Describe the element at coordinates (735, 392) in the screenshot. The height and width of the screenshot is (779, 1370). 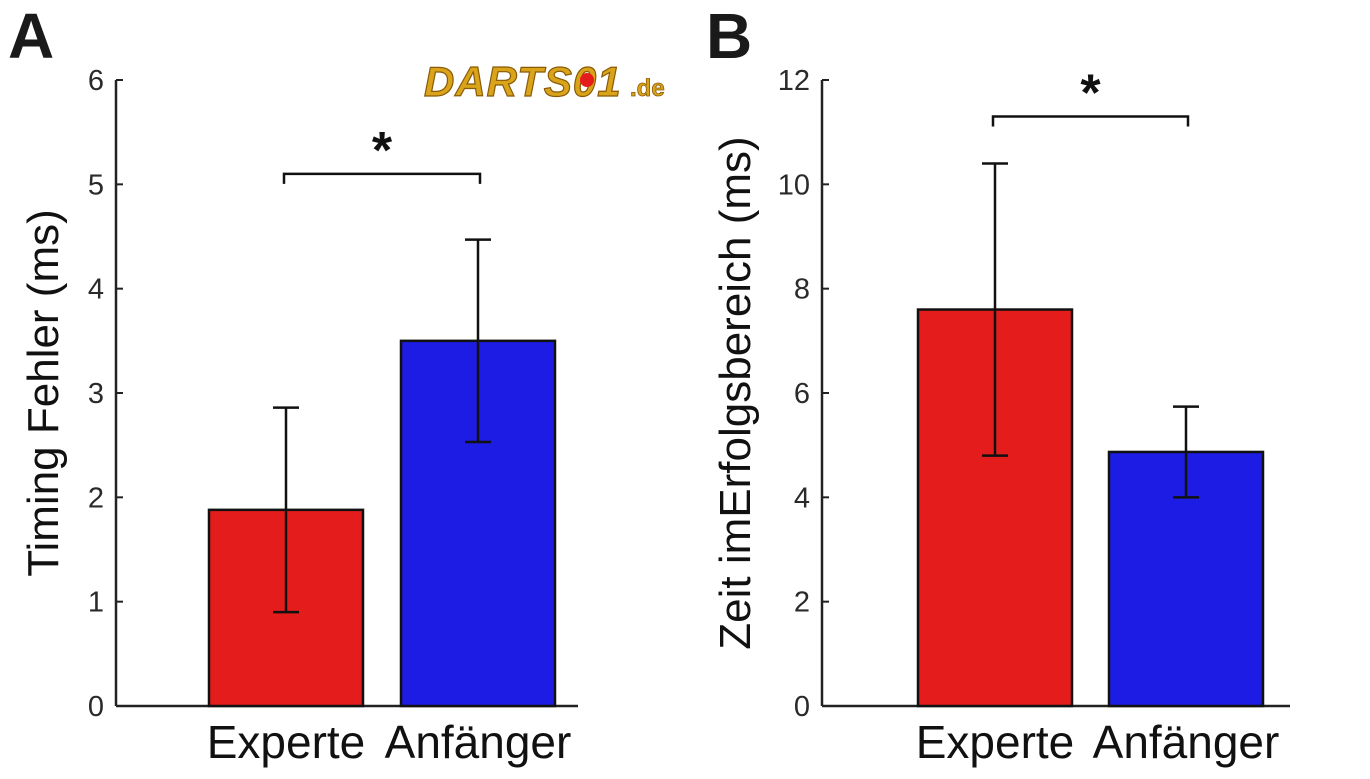
I see `y-axis-title: Zeit imErfolgsbereich (ms)` at that location.